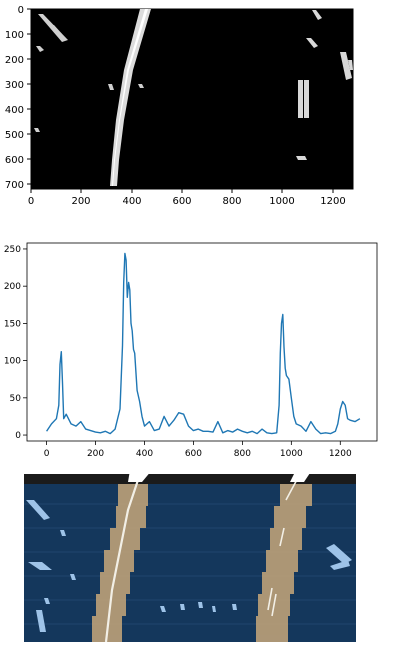 The width and height of the screenshot is (400, 653). I want to click on sliding-windows-top-strip, so click(190, 472).